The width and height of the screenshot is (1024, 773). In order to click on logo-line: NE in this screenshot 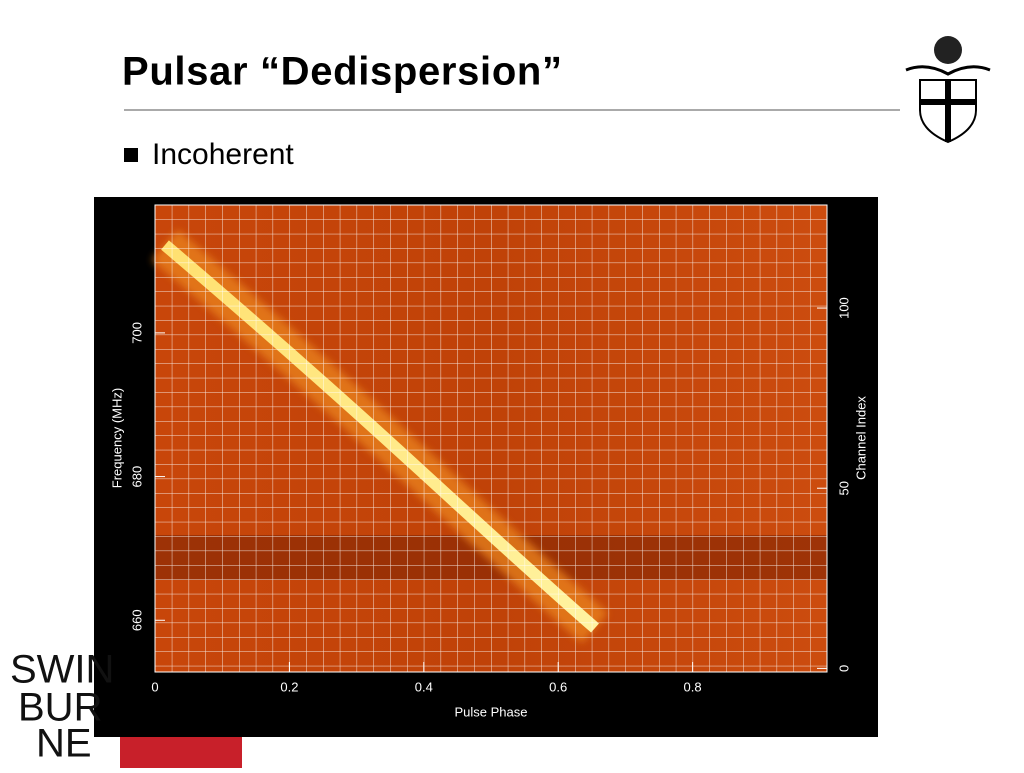, I will do `click(64, 744)`.